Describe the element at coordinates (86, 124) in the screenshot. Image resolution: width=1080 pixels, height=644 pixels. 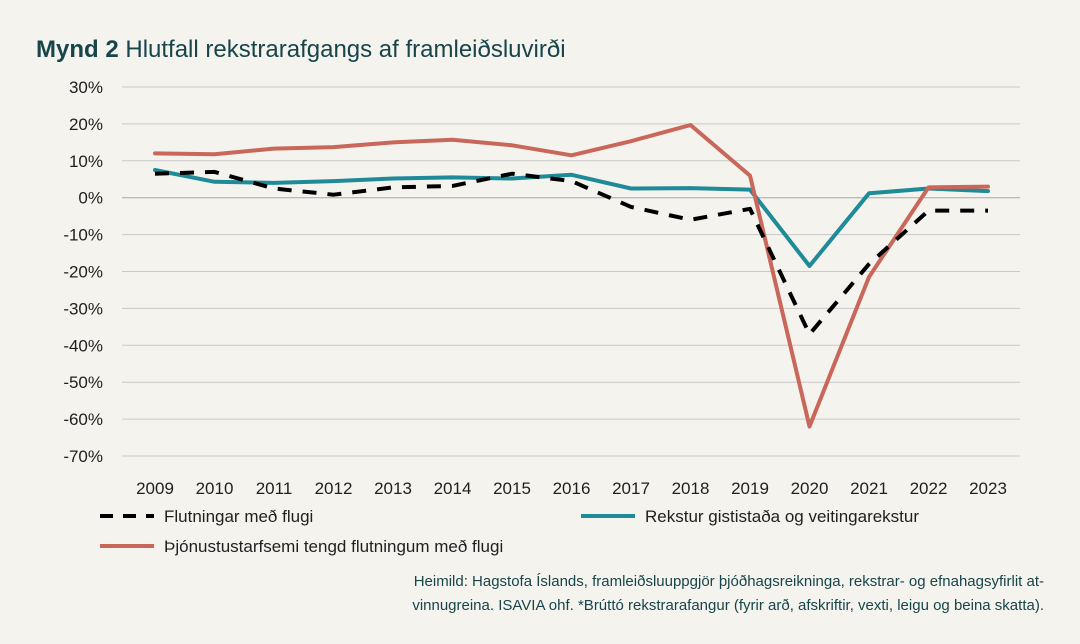
I see `y-tick-label: 20%` at that location.